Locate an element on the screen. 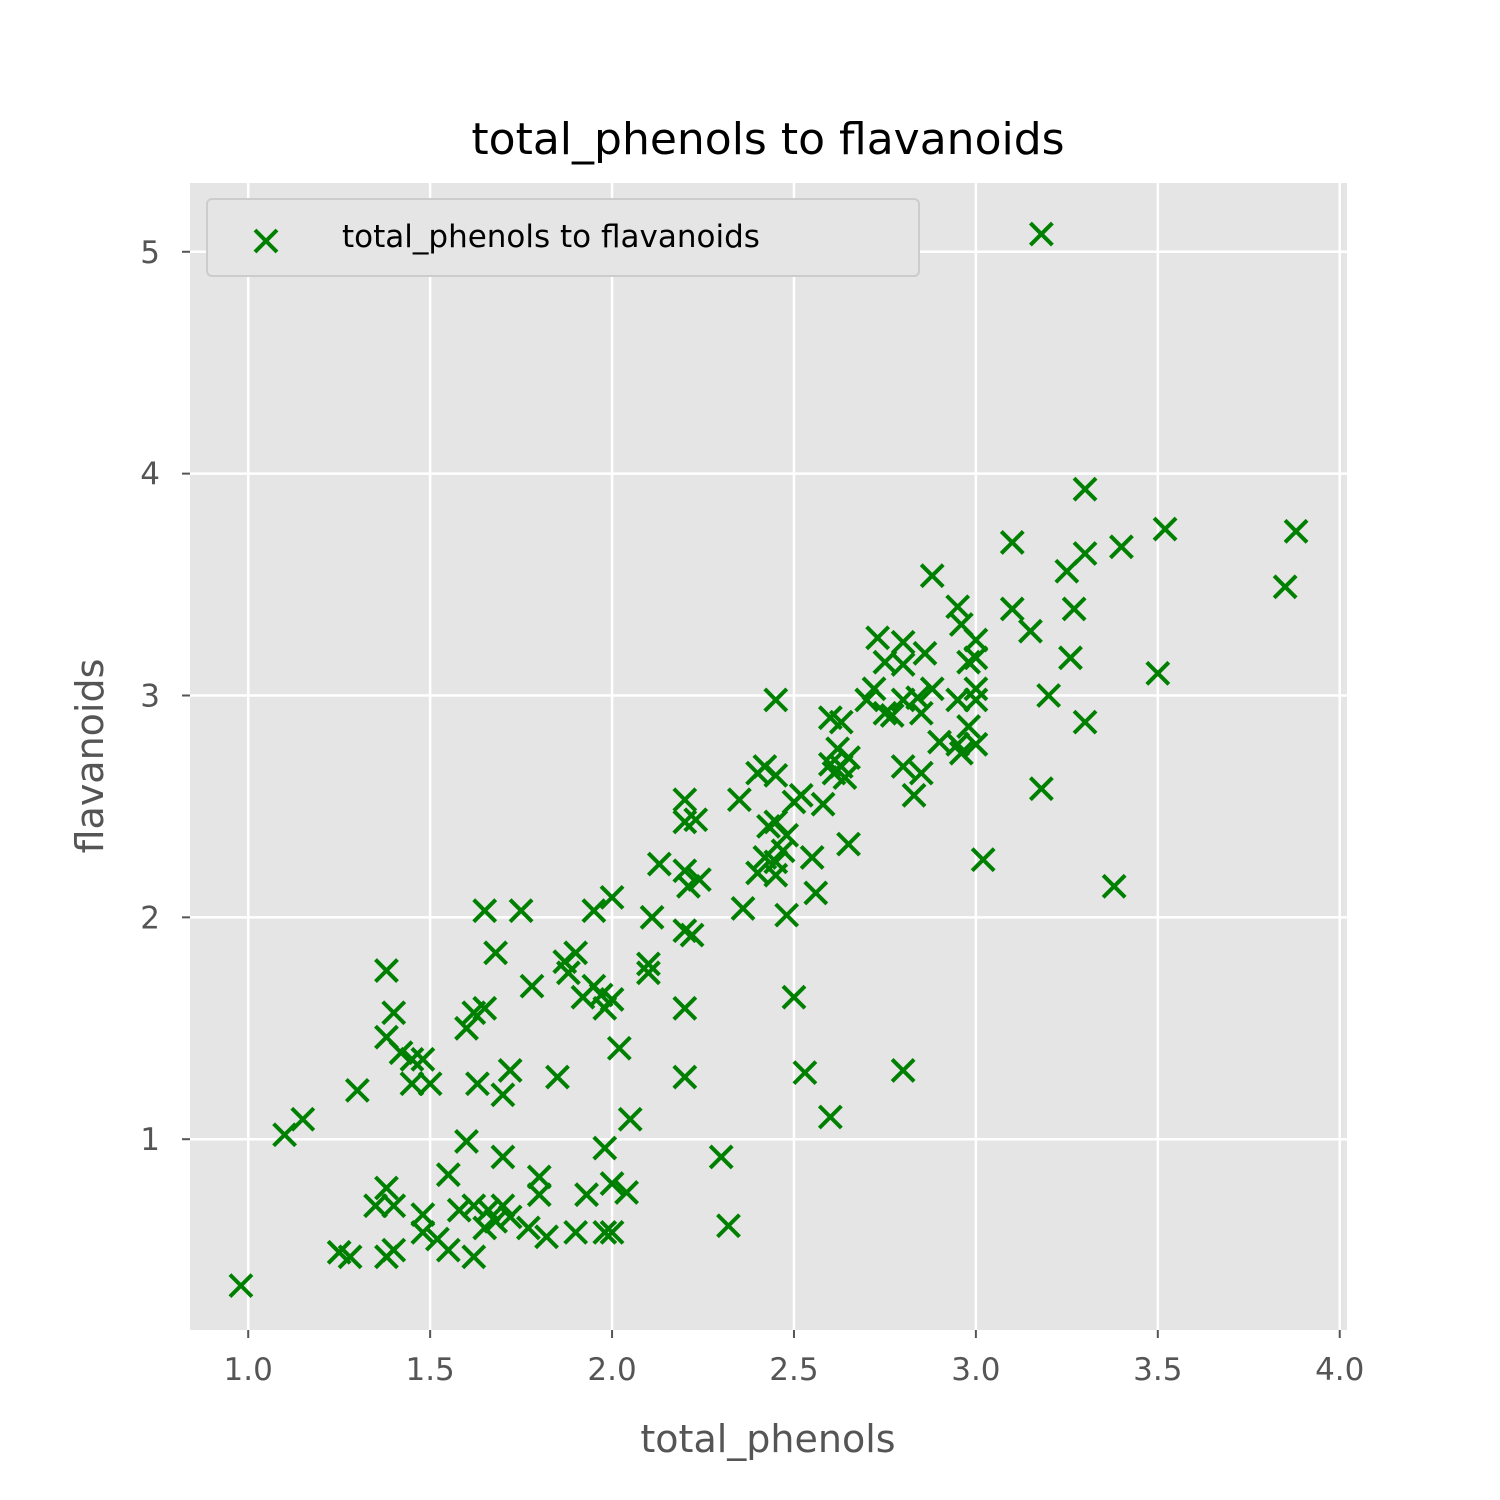 The width and height of the screenshot is (1500, 1500). legend-label: total_phenols to flavanoids is located at coordinates (551, 237).